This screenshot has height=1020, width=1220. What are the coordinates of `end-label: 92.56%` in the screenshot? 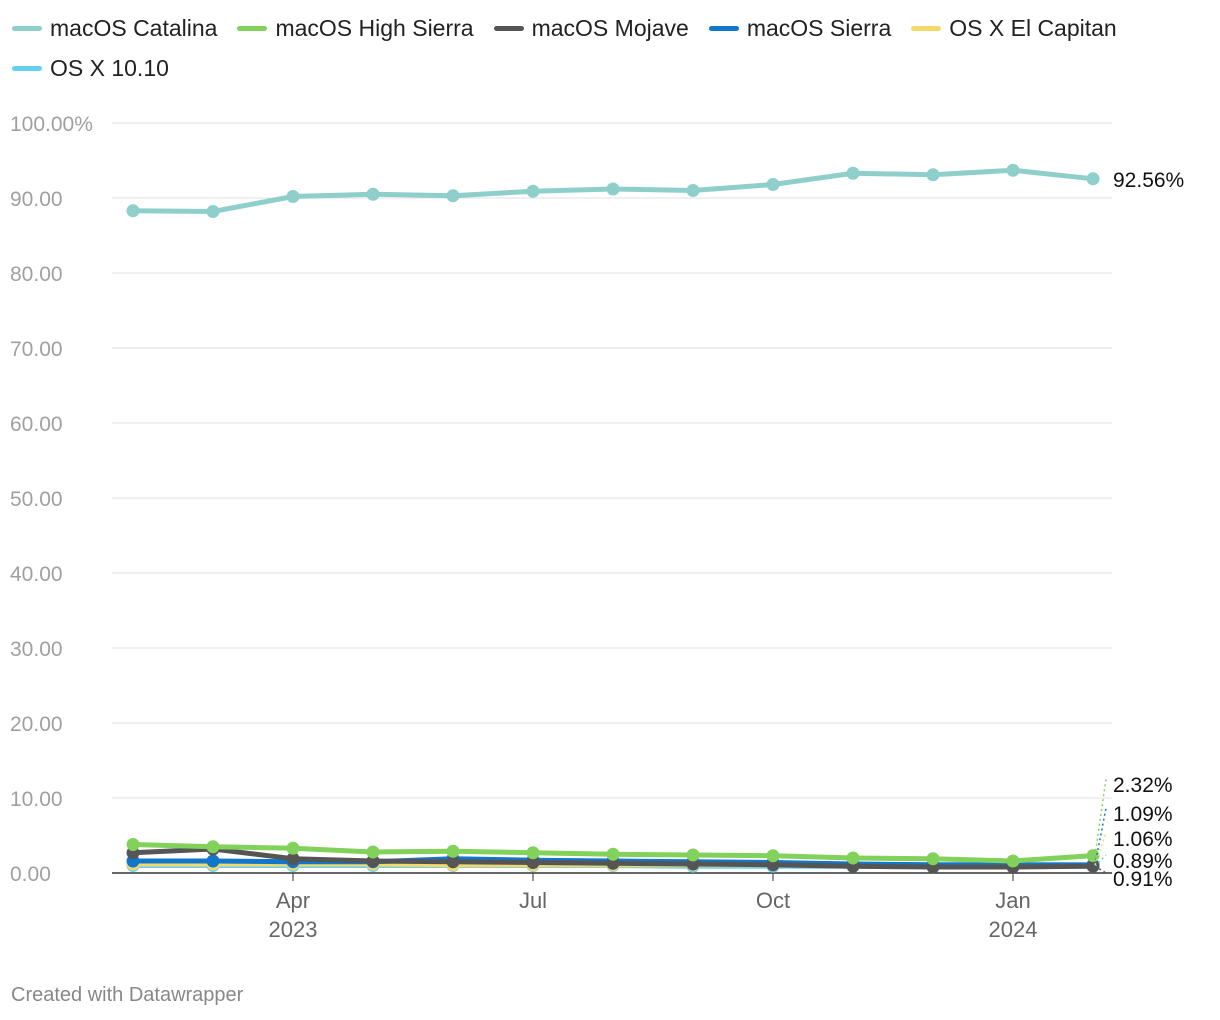 It's located at (1148, 180).